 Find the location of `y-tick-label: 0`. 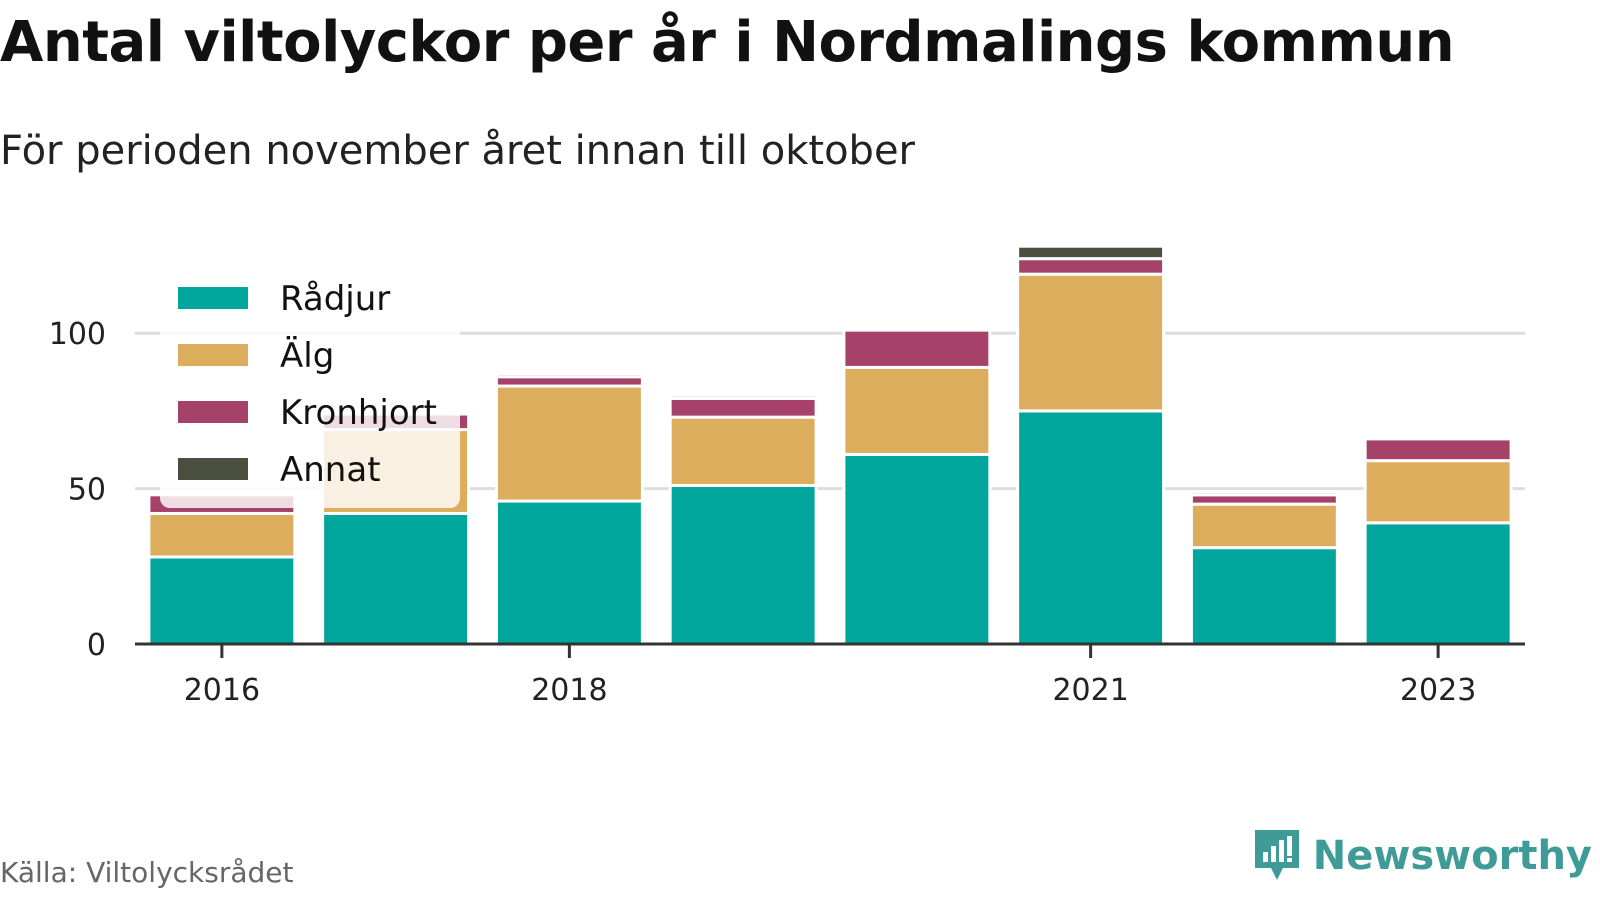

y-tick-label: 0 is located at coordinates (96, 645).